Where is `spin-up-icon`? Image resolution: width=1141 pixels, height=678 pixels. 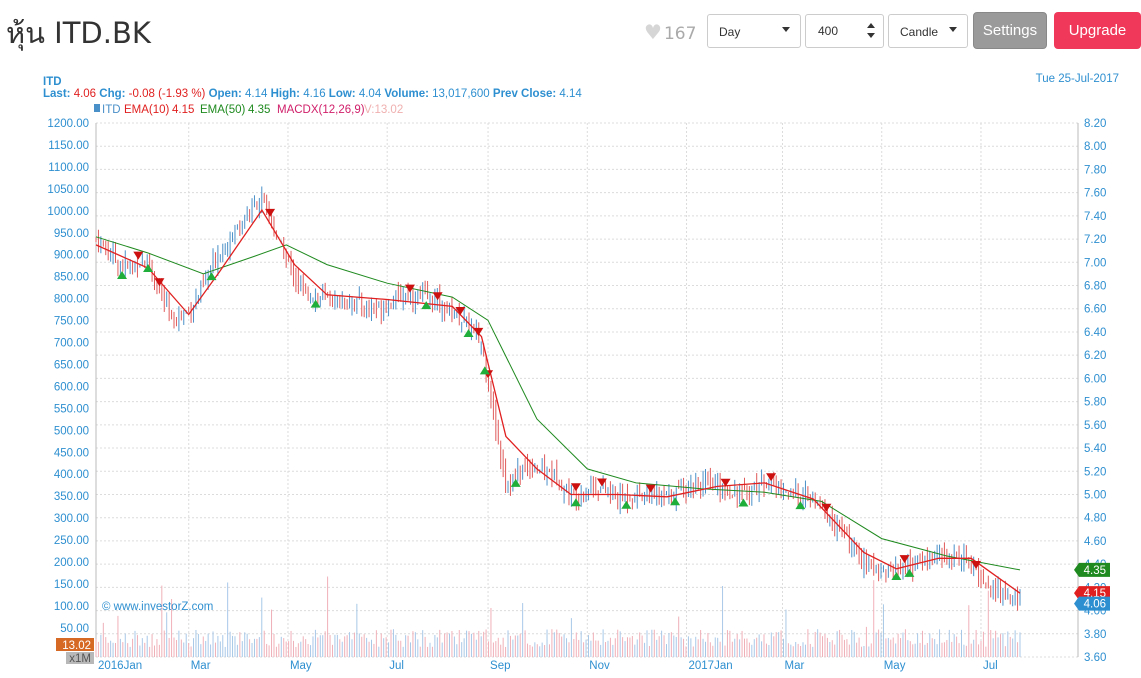
spin-up-icon is located at coordinates (871, 25).